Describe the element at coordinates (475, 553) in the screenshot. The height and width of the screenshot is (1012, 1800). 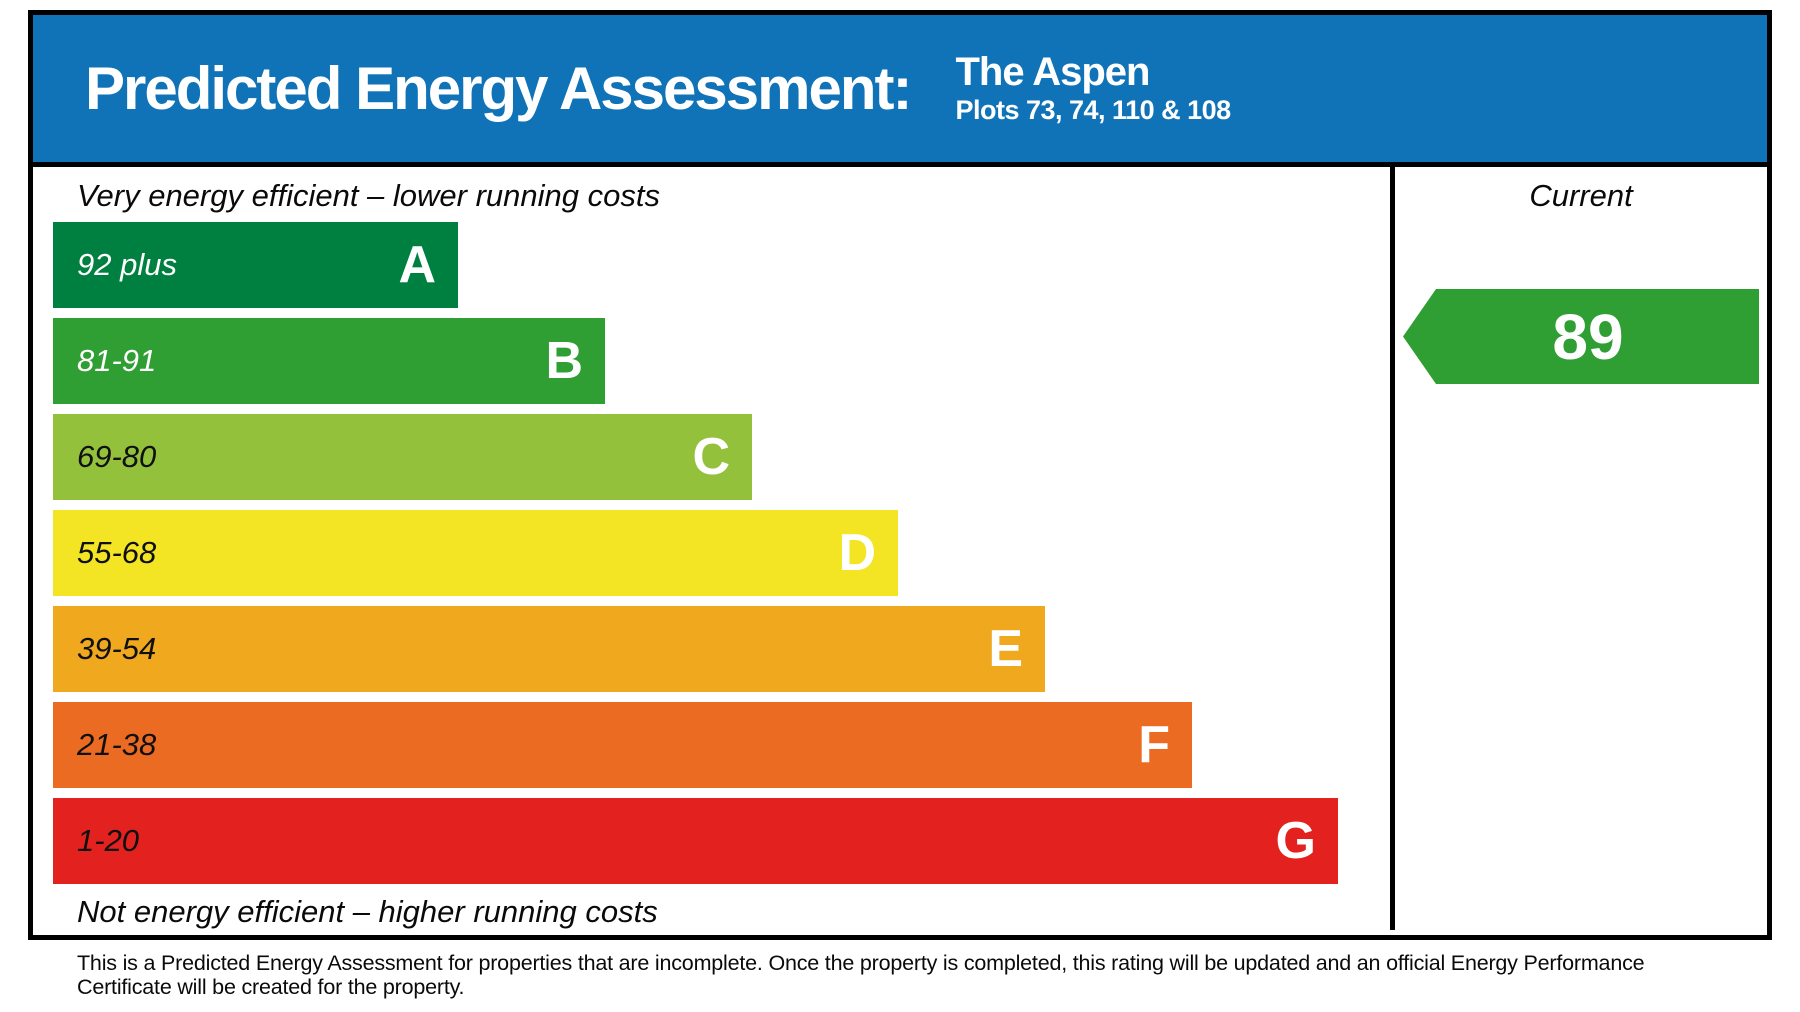
I see `band-D: 55-68 D` at that location.